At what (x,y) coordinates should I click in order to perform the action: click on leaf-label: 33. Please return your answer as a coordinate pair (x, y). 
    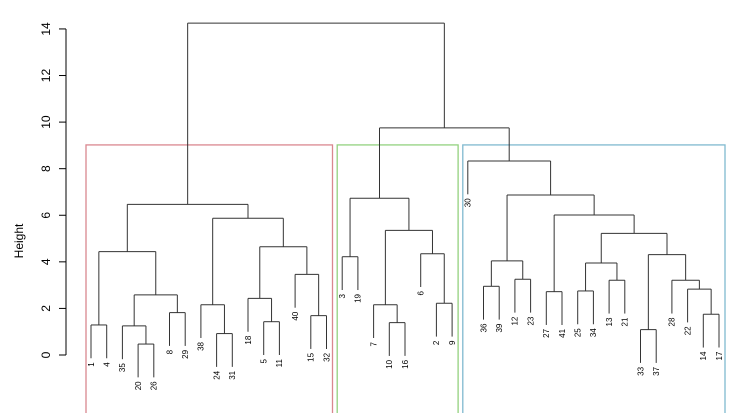
    Looking at the image, I should click on (640, 370).